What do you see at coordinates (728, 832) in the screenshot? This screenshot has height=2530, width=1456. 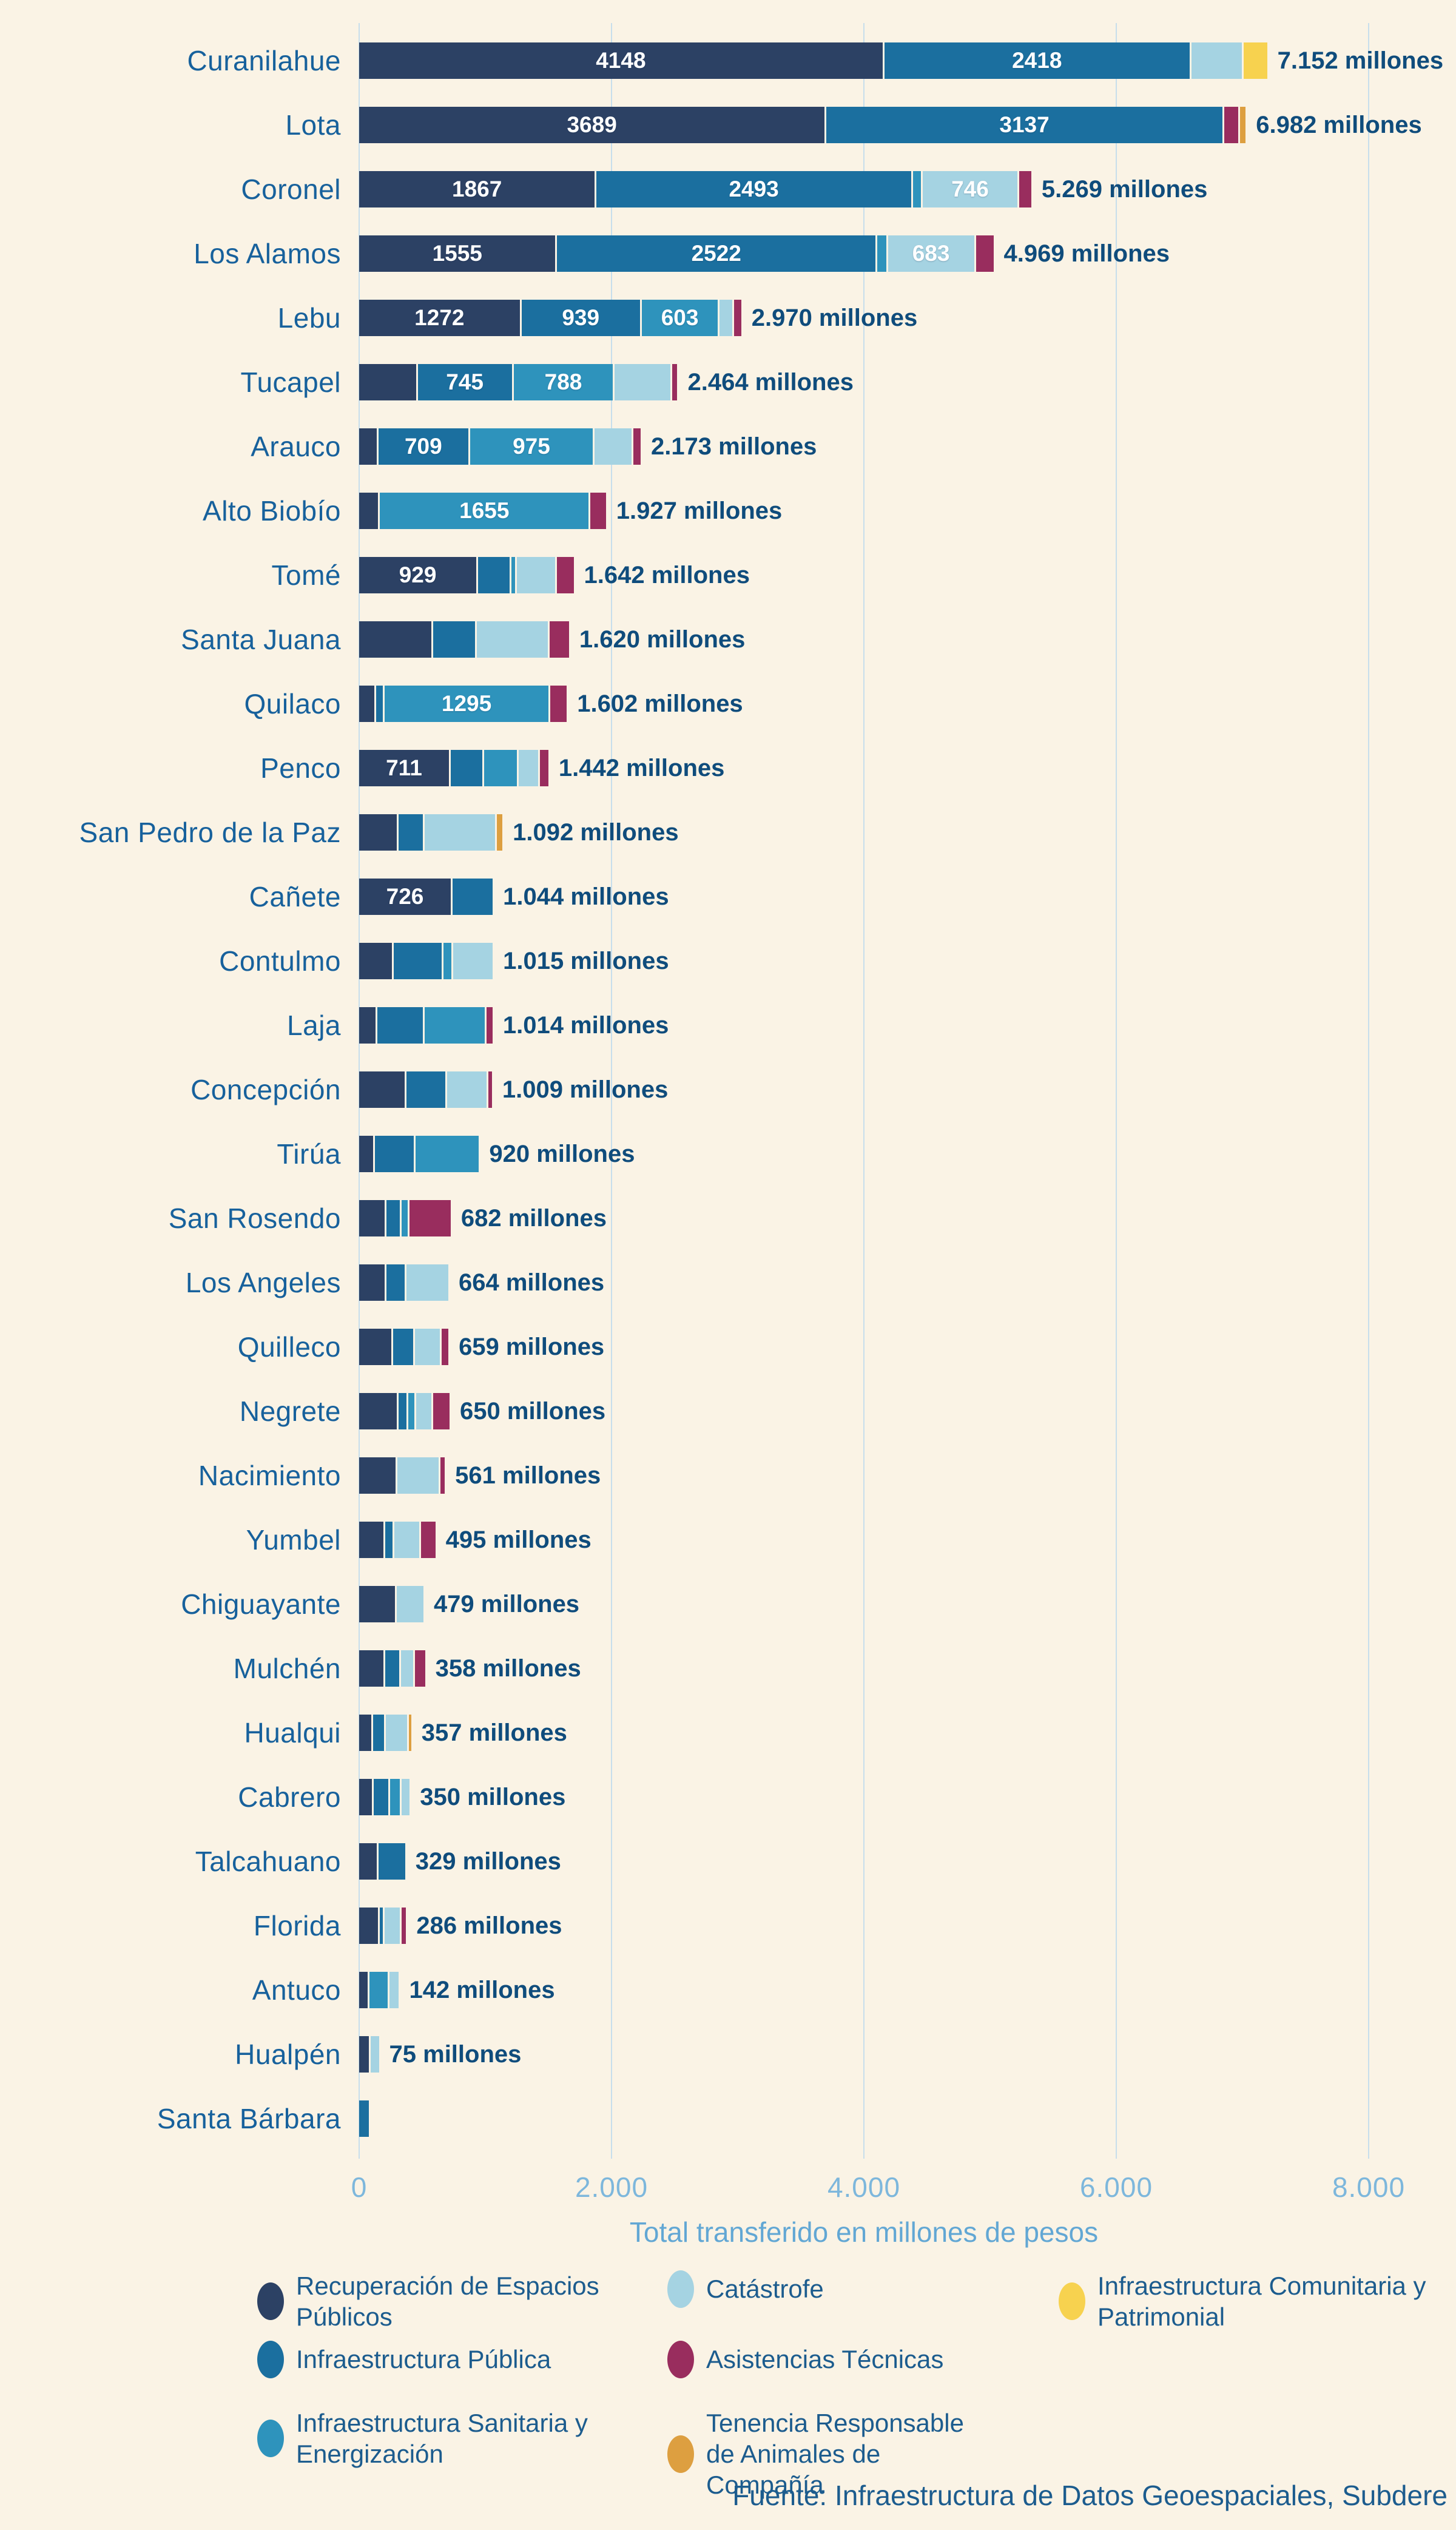 I see `bar-row: San Pedro de la Paz 1.092 millones` at bounding box center [728, 832].